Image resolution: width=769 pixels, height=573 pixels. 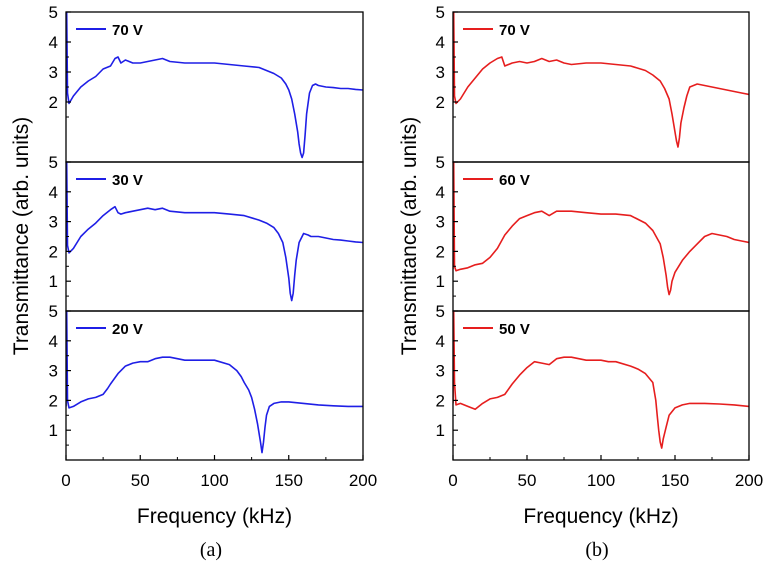 I want to click on legend-label: 30 V, so click(x=127, y=180).